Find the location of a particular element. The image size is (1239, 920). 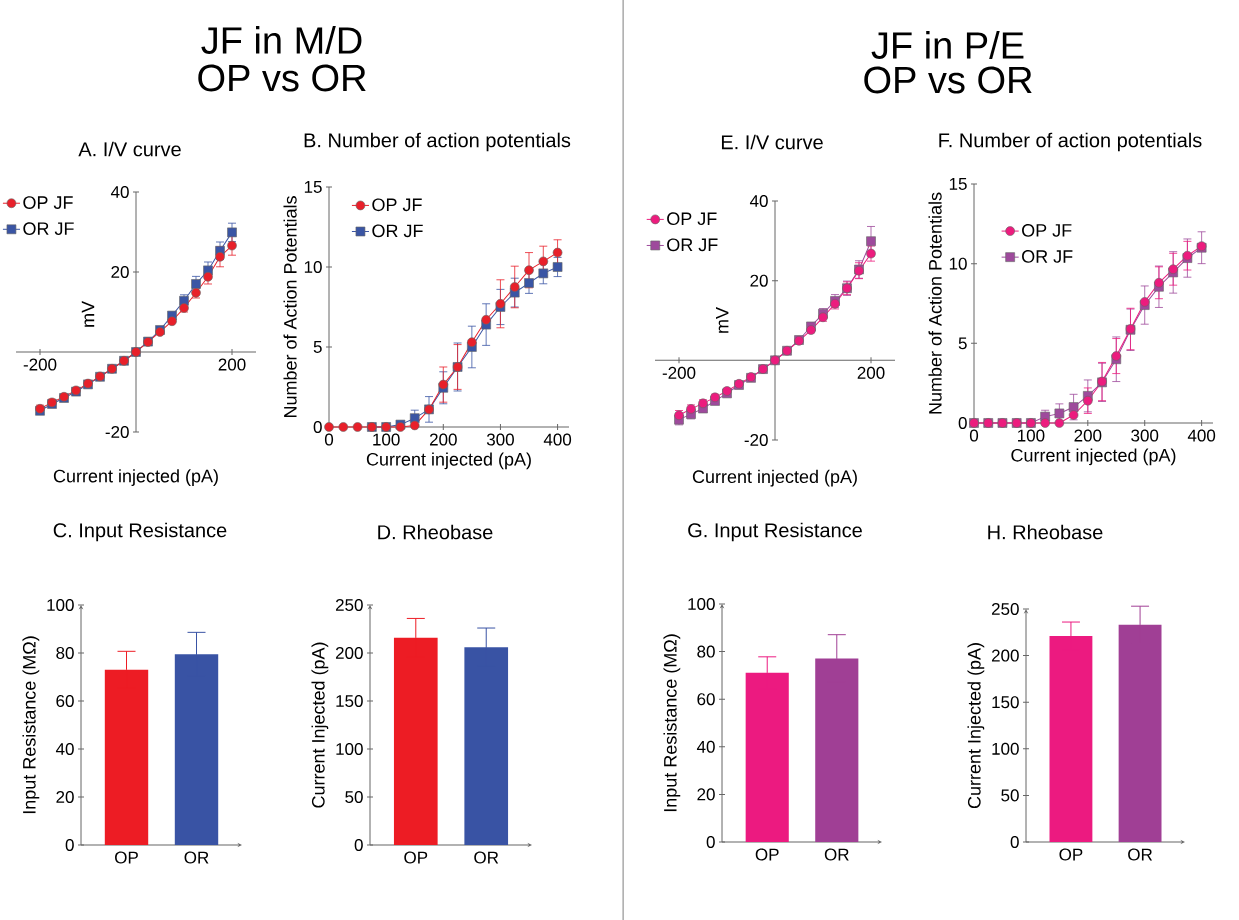

chart-title: G. Input Resistance is located at coordinates (775, 532).